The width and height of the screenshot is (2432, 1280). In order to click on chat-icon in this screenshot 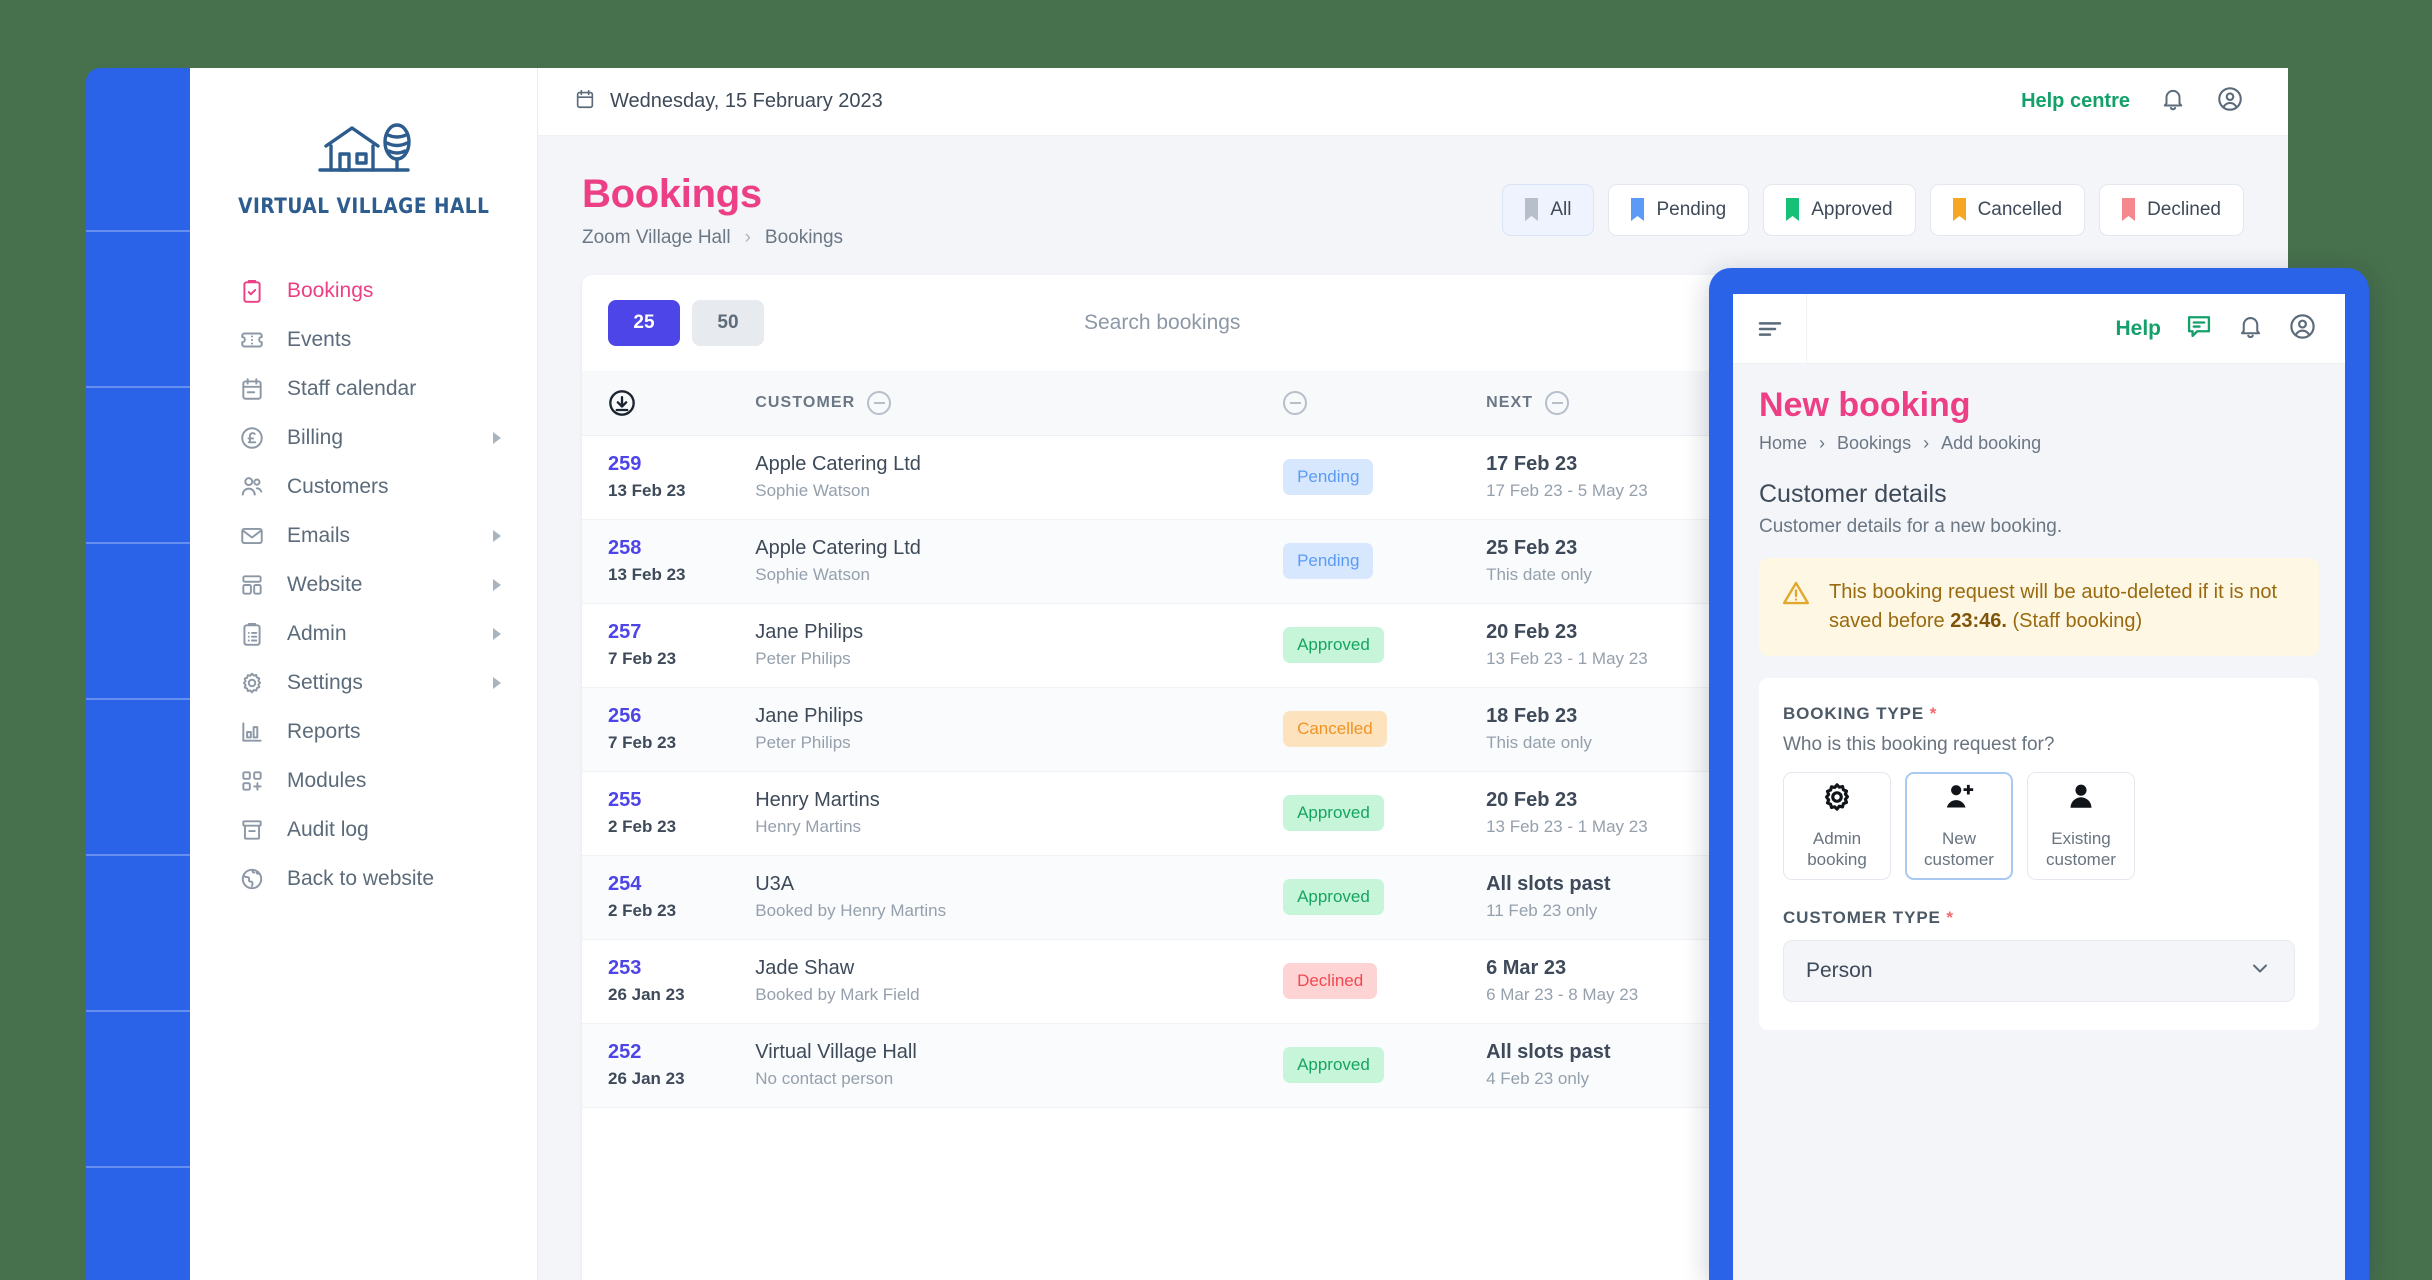, I will do `click(2199, 328)`.